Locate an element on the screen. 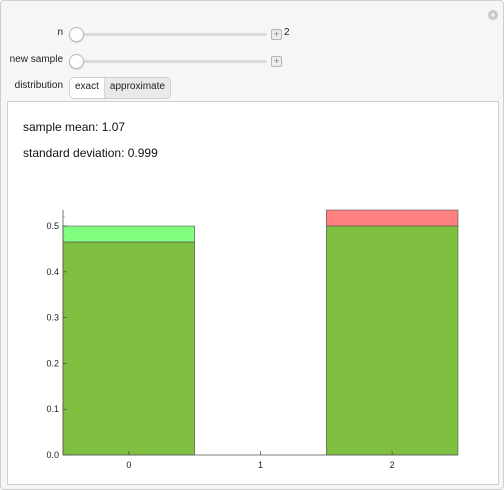 The image size is (504, 490). n-slider is located at coordinates (168, 34).